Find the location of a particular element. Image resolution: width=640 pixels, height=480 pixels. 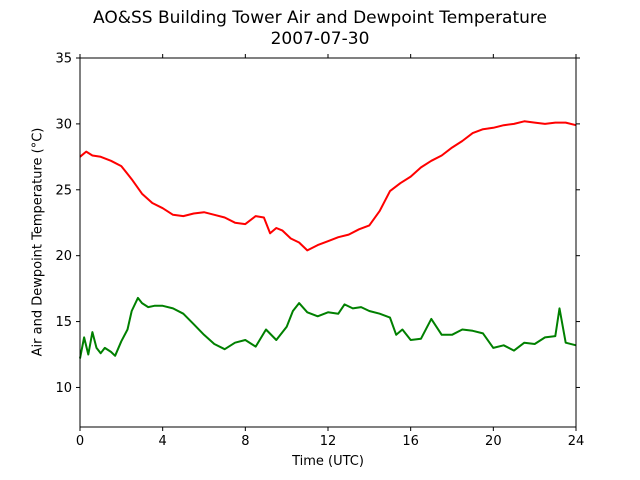

x-tick-label: 16 is located at coordinates (410, 441).